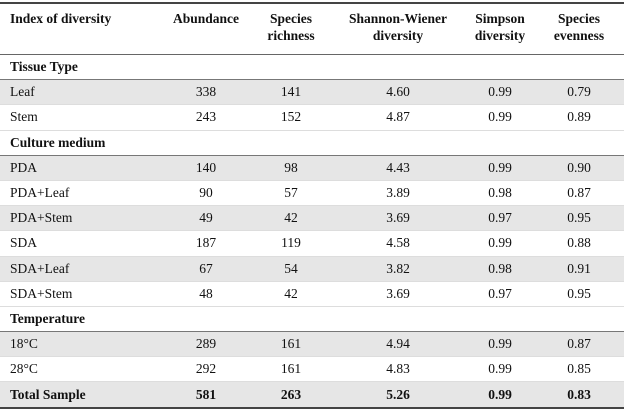 The height and width of the screenshot is (412, 624). Describe the element at coordinates (206, 193) in the screenshot. I see `cell: 90` at that location.